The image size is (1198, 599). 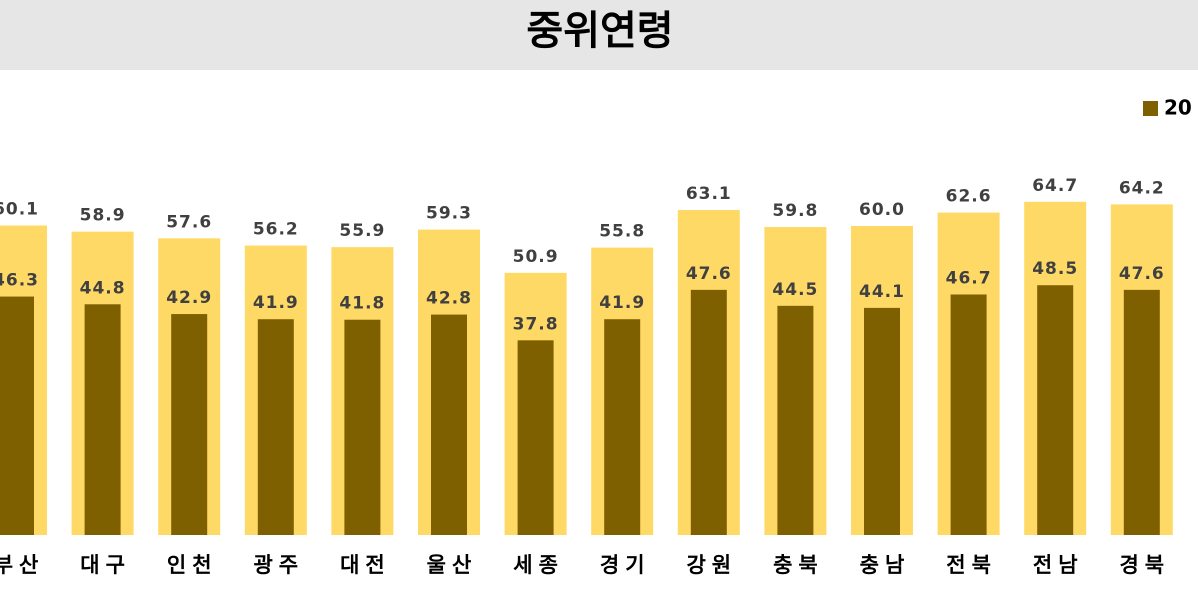 I want to click on legend-label: 20, so click(x=1178, y=108).